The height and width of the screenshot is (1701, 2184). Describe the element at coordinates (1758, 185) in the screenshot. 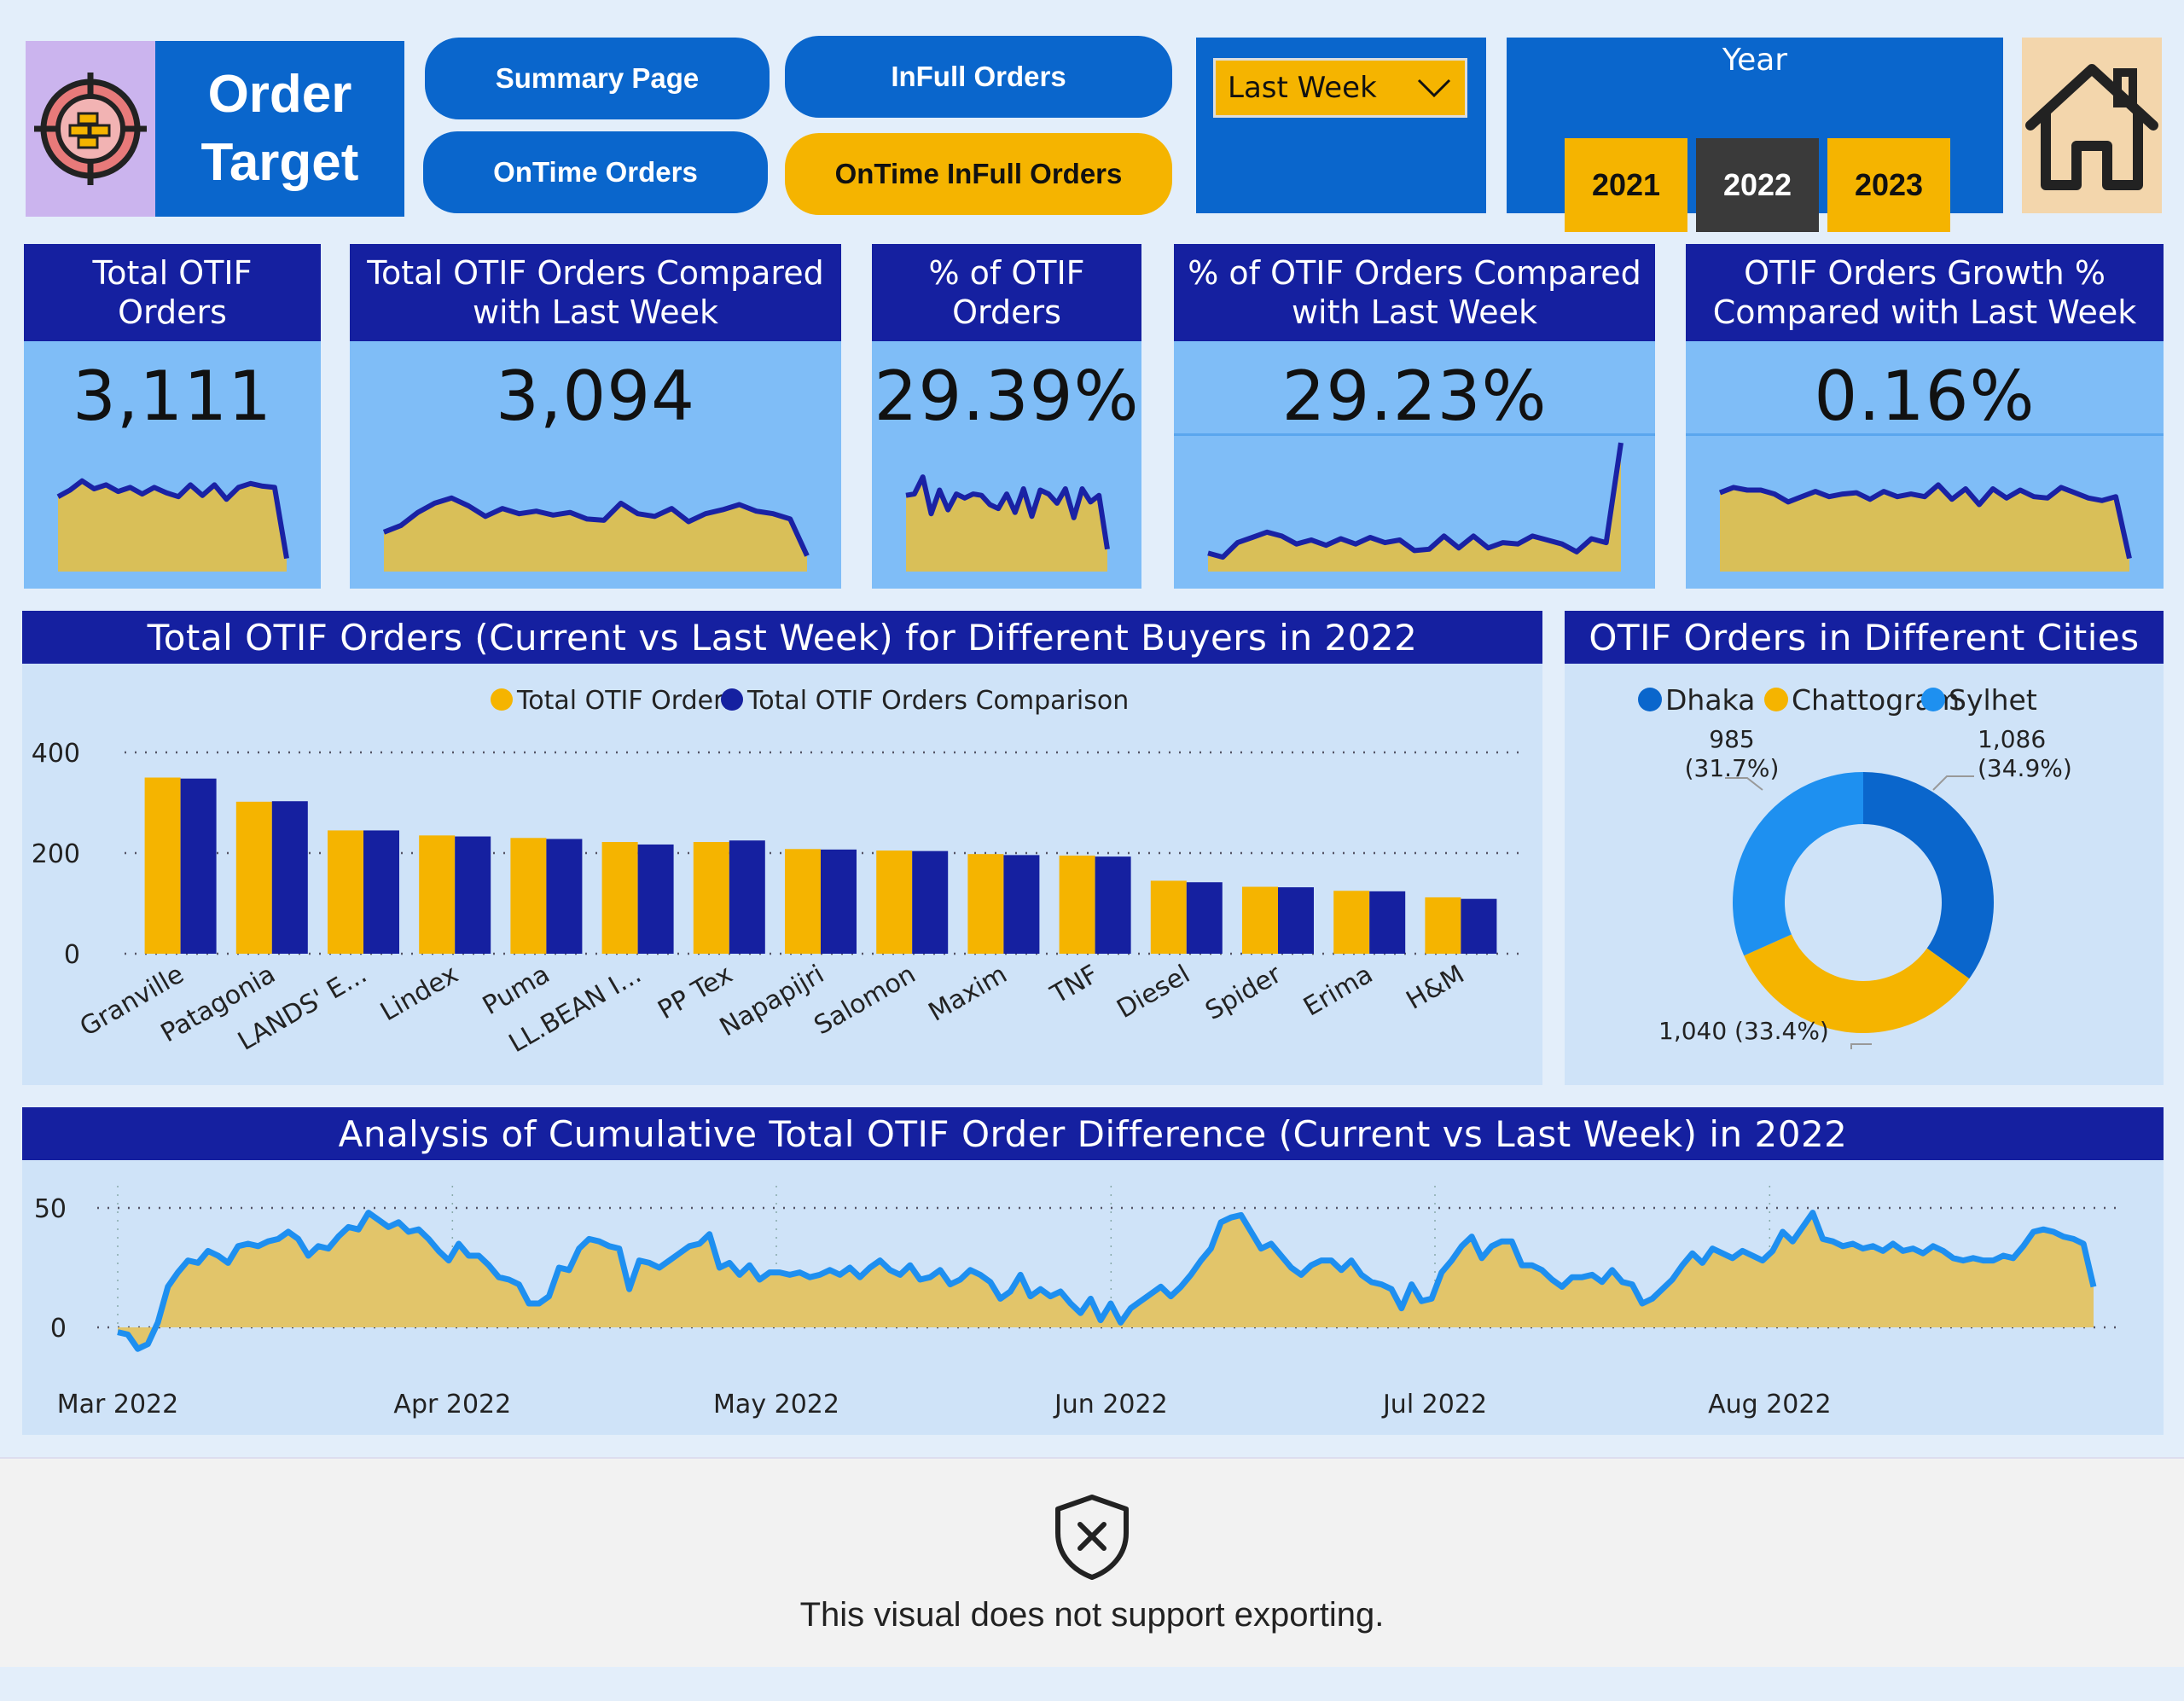

I see `year-option-2022: 2022` at that location.